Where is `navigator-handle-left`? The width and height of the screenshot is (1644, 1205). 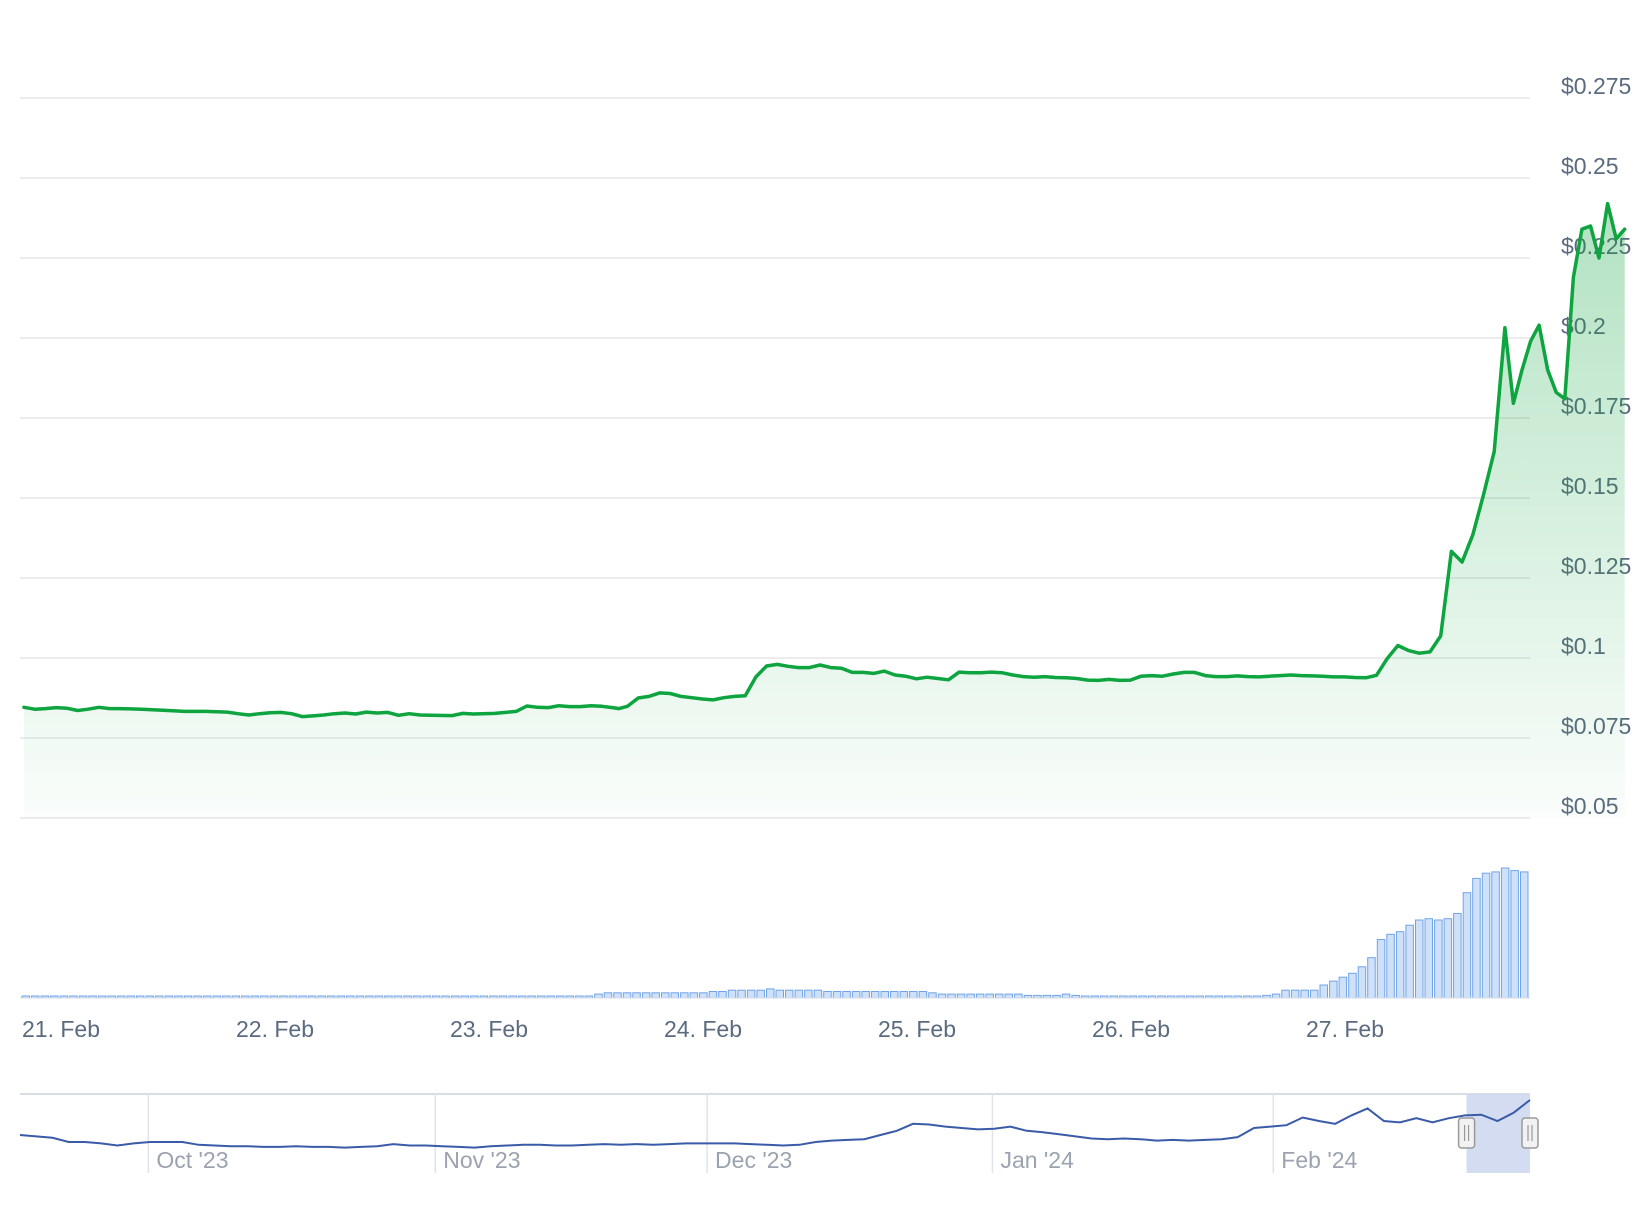
navigator-handle-left is located at coordinates (1466, 1133).